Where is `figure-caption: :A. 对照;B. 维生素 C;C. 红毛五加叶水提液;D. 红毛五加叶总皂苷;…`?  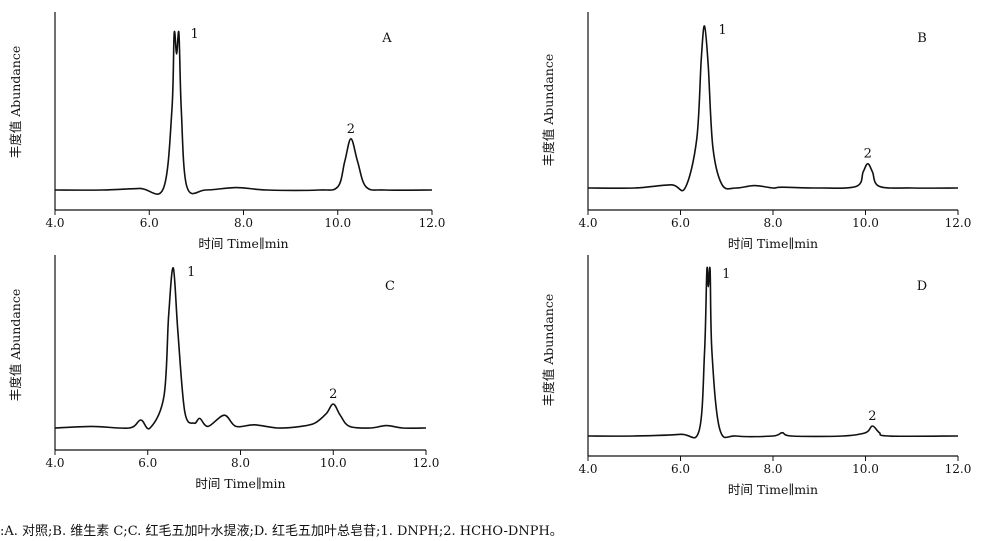 figure-caption: :A. 对照;B. 维生素 C;C. 红毛五加叶水提液;D. 红毛五加叶总皂苷;… is located at coordinates (281, 531).